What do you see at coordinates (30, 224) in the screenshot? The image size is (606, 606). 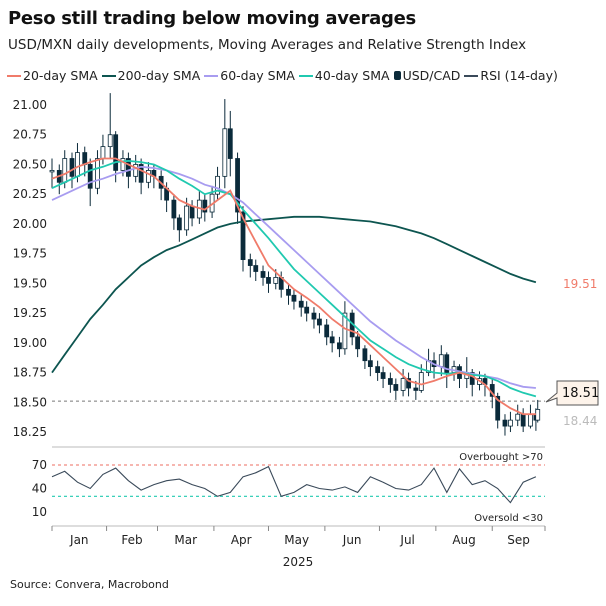 I see `y-tick-label: 20.00` at bounding box center [30, 224].